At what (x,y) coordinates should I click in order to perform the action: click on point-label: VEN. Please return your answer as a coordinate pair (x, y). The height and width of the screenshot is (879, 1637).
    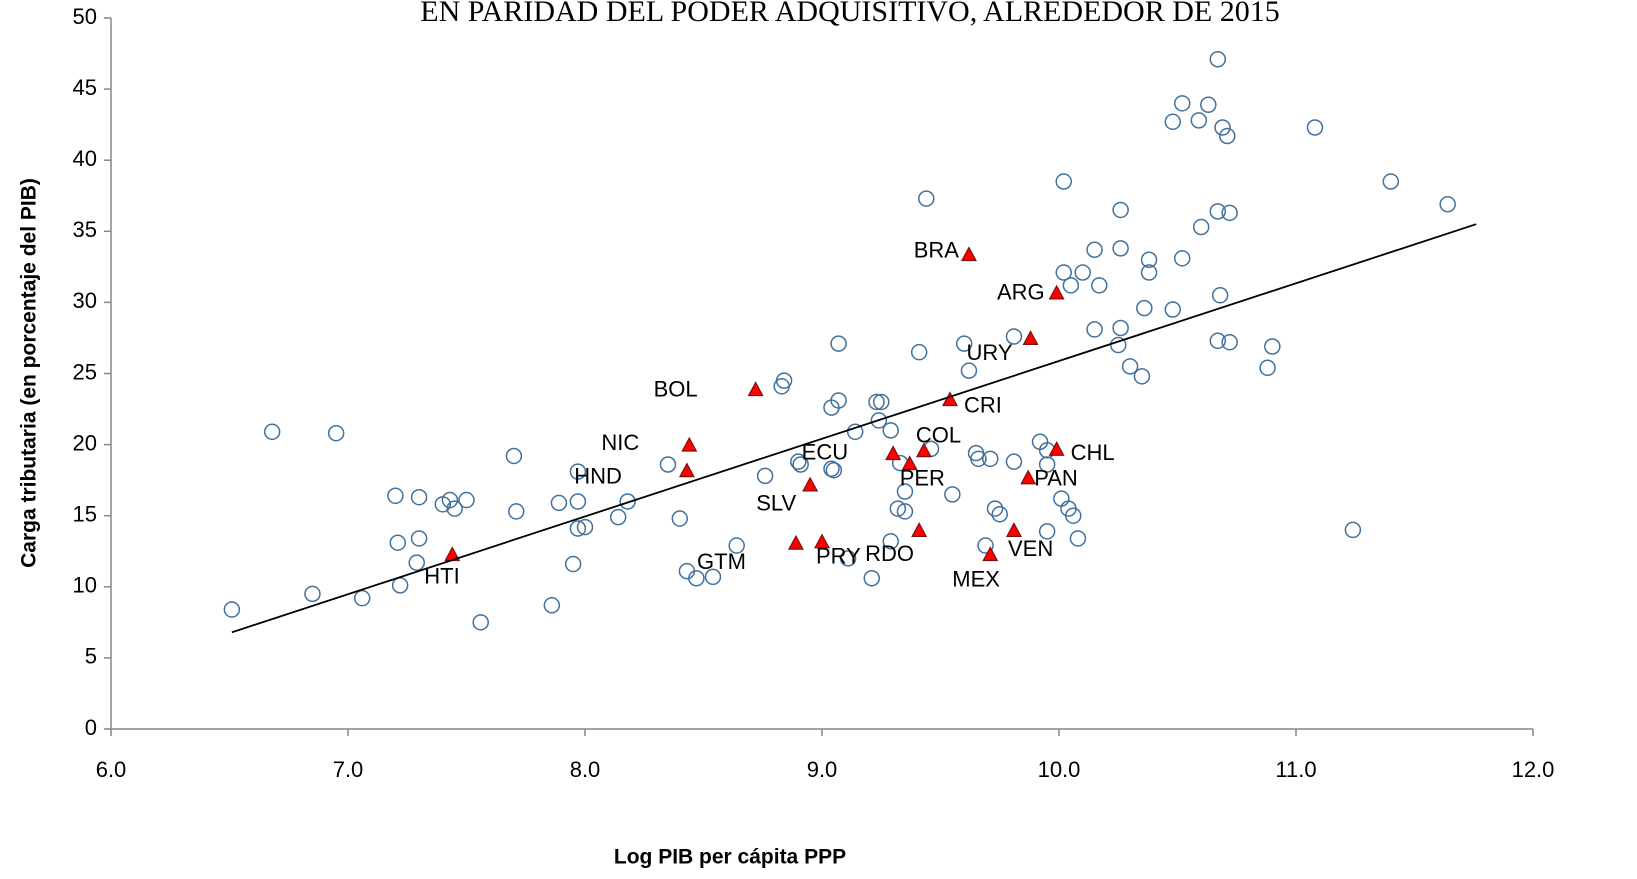
    Looking at the image, I should click on (1030, 548).